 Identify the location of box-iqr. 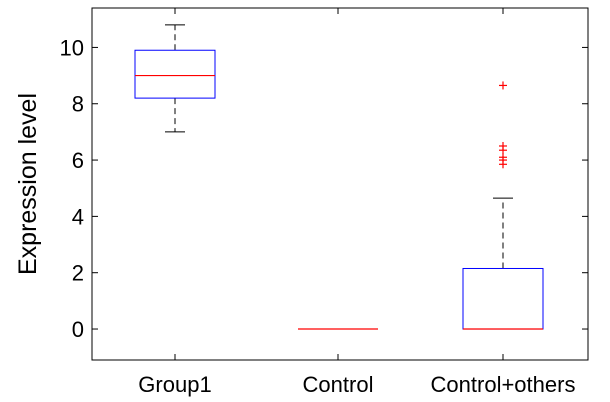
(175, 74).